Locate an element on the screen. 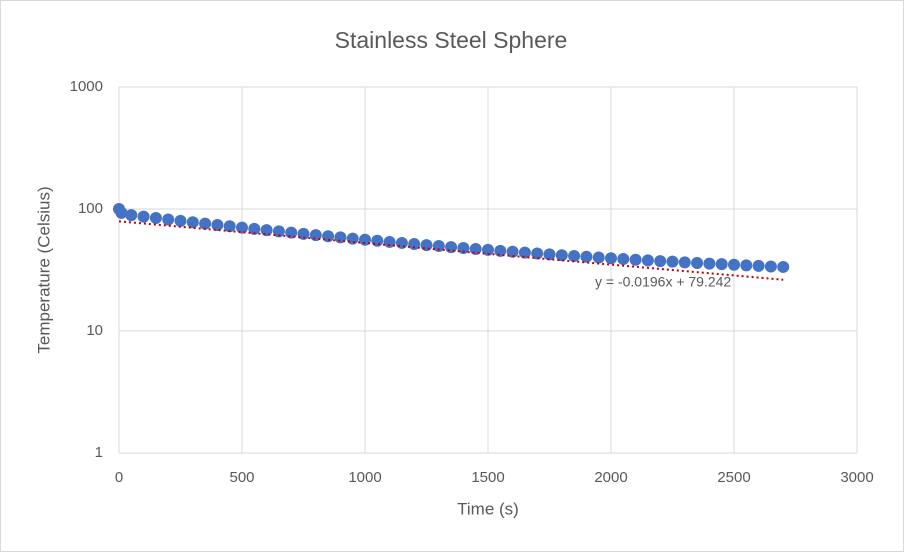 This screenshot has width=904, height=552. chart-title: Stainless Steel Sphere is located at coordinates (451, 40).